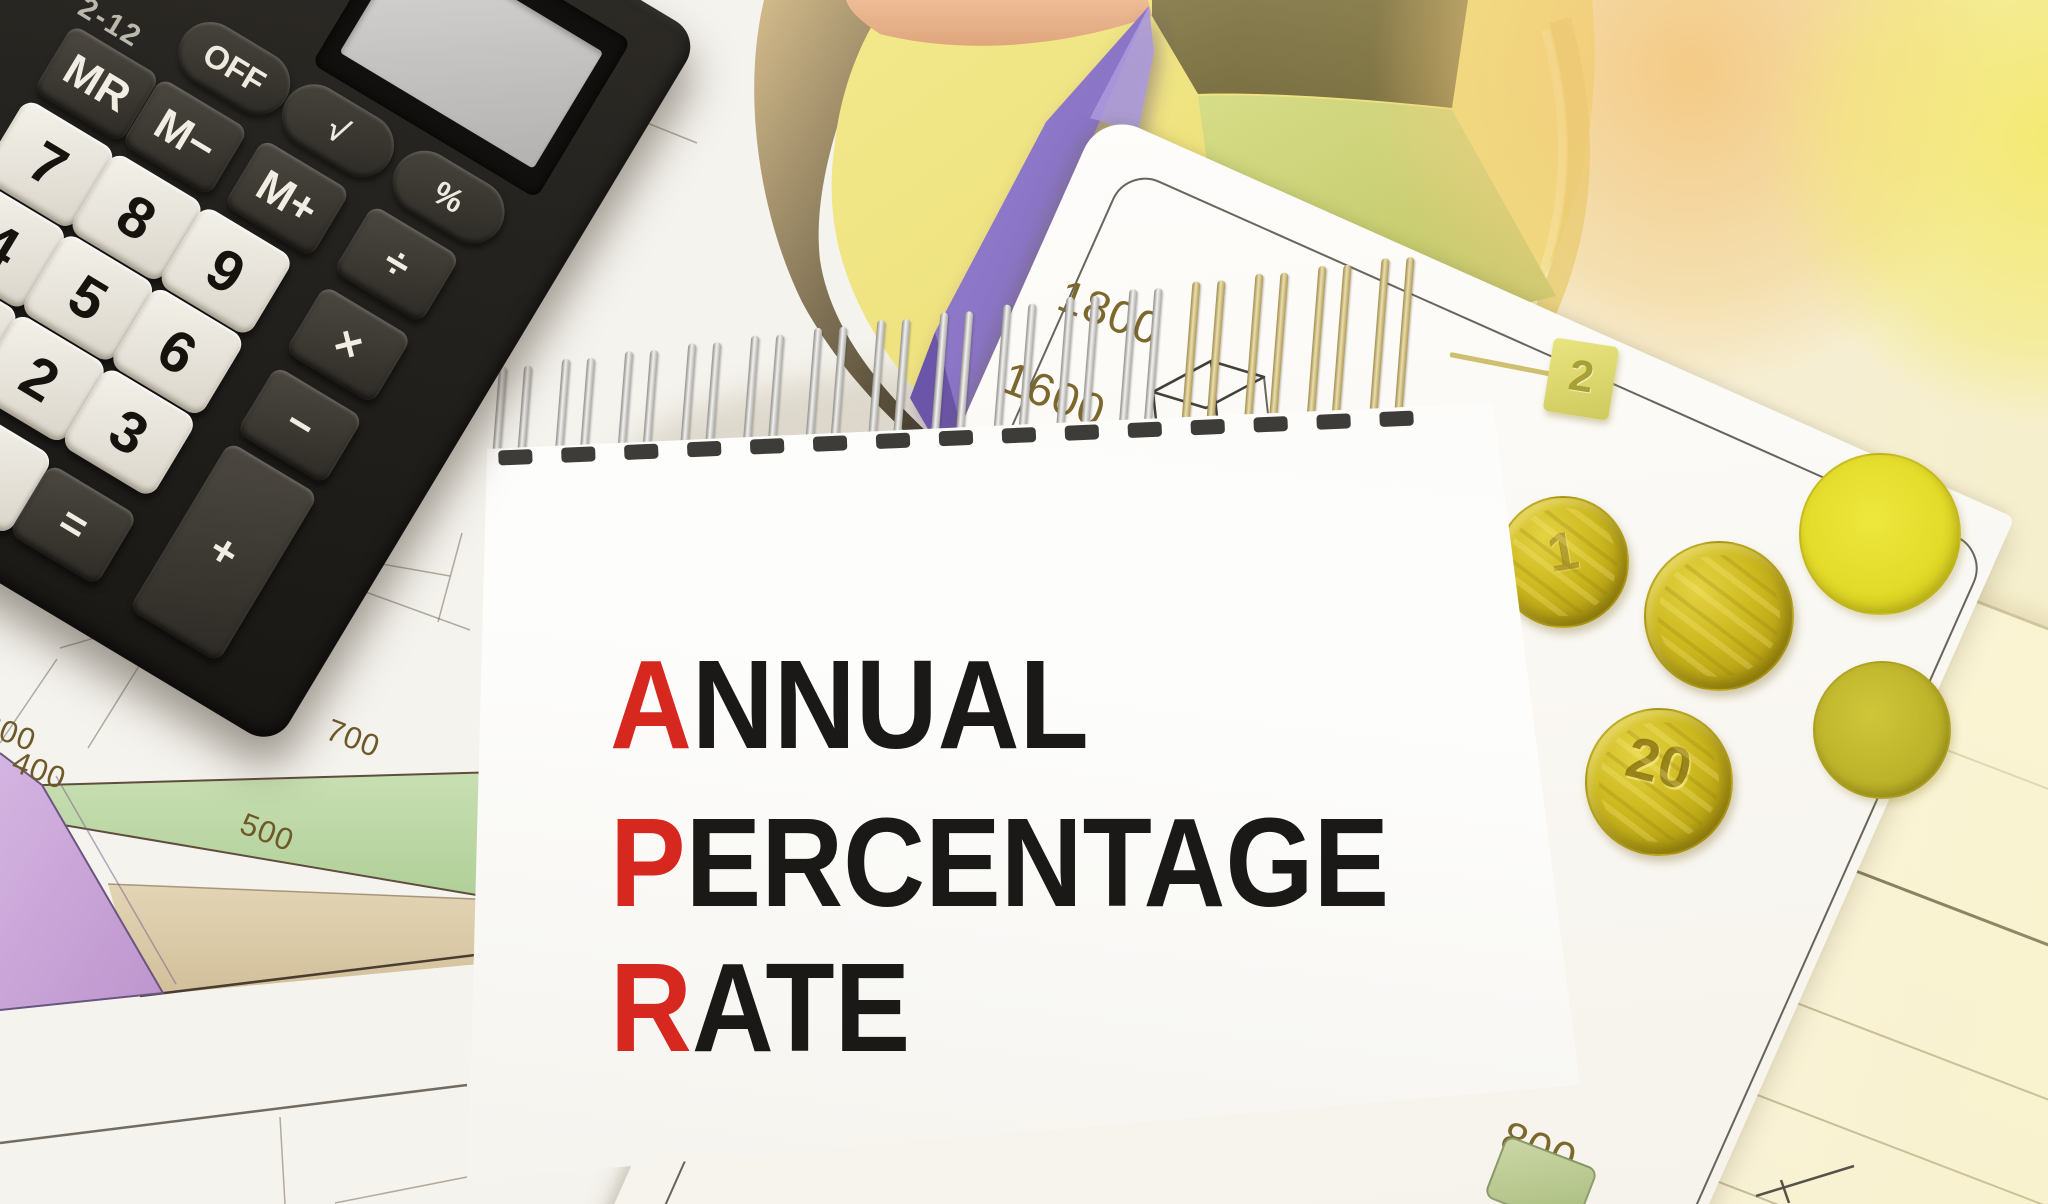  Describe the element at coordinates (1719, 616) in the screenshot. I see `gold-coin-plain` at that location.